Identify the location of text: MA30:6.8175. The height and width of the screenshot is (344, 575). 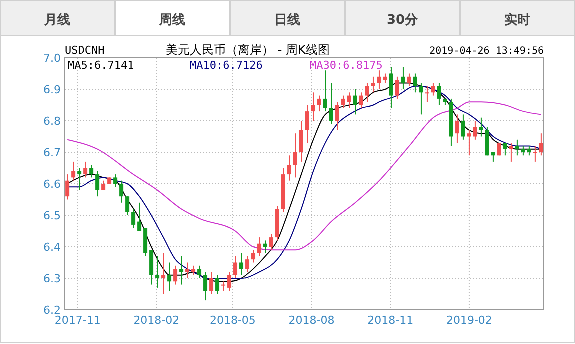
(346, 65).